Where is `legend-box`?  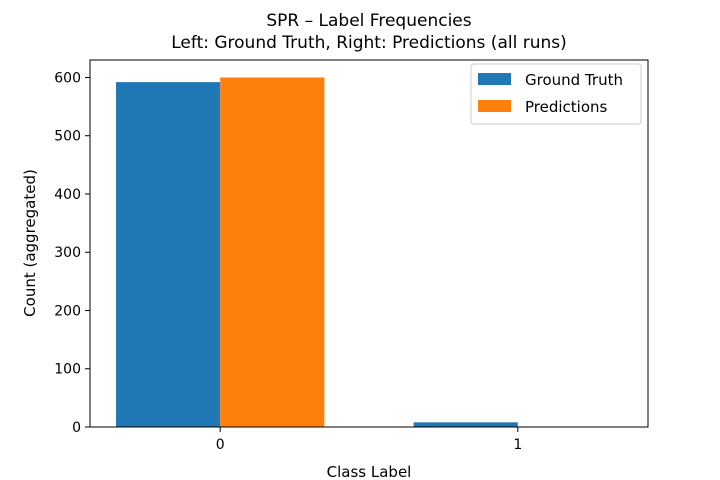
legend-box is located at coordinates (556, 94).